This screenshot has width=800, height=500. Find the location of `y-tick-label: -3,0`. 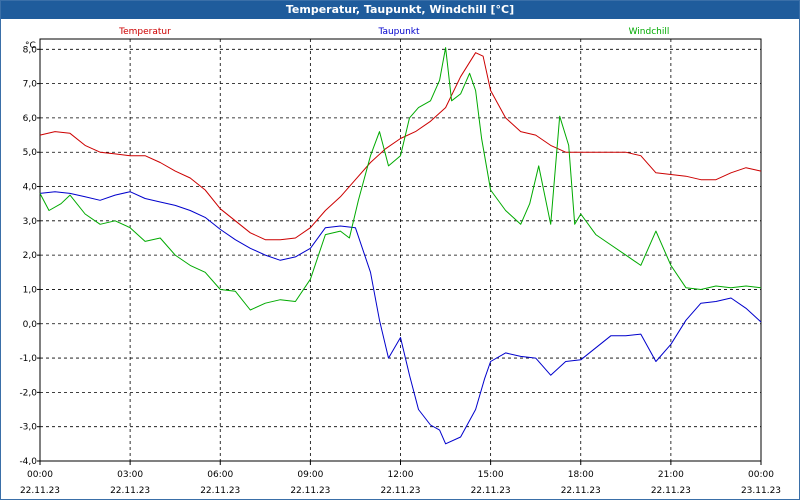

y-tick-label: -3,0 is located at coordinates (28, 428).